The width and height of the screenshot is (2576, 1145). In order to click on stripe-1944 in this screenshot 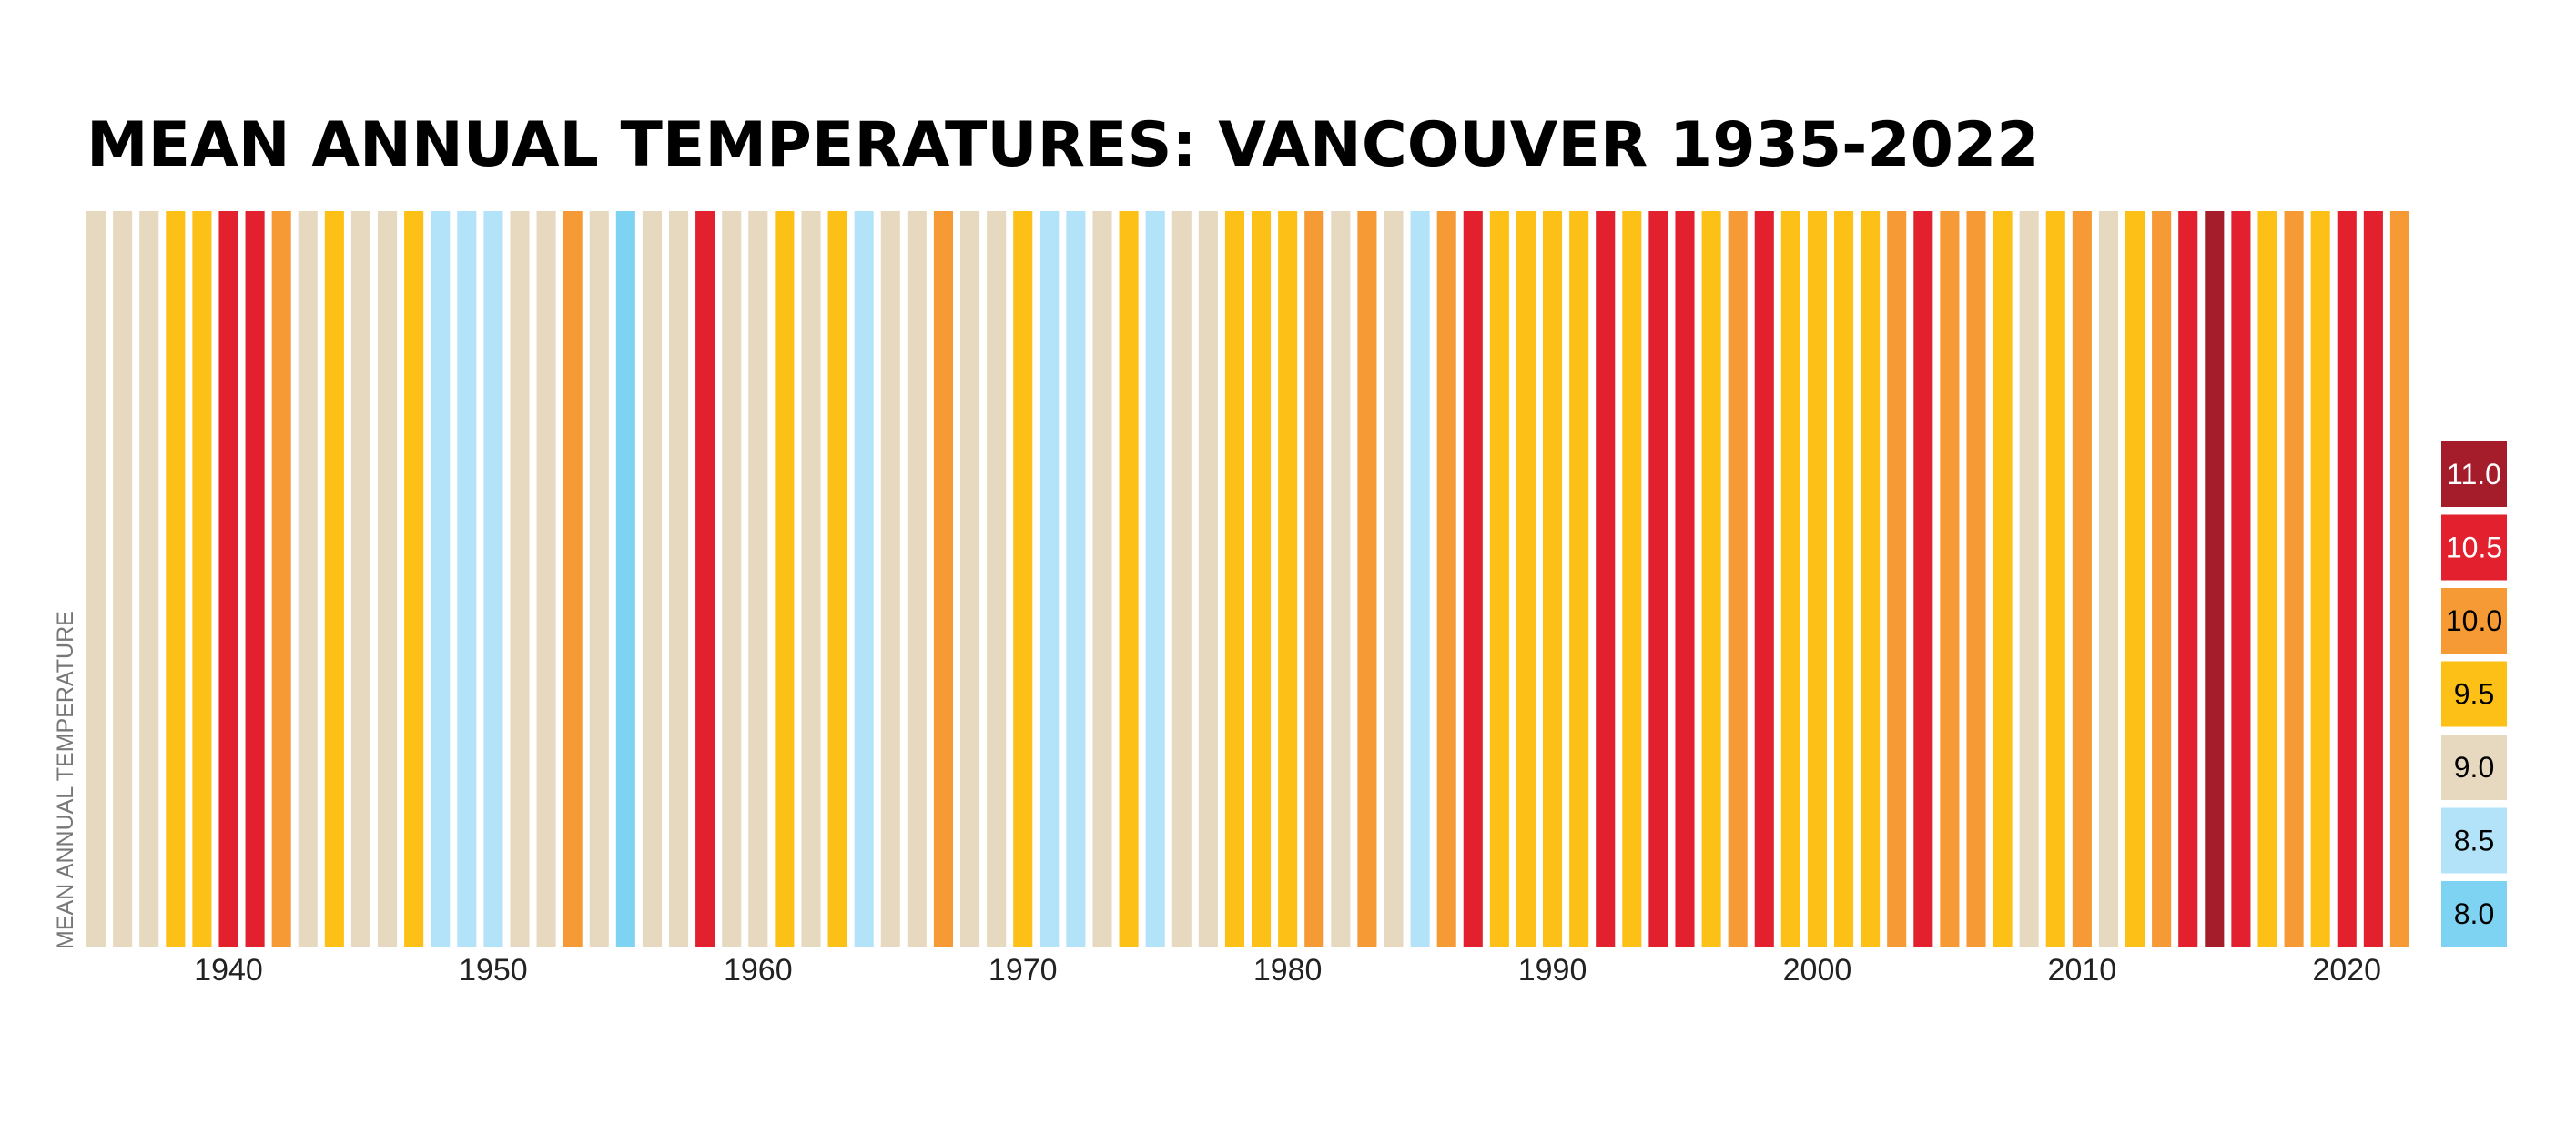, I will do `click(334, 579)`.